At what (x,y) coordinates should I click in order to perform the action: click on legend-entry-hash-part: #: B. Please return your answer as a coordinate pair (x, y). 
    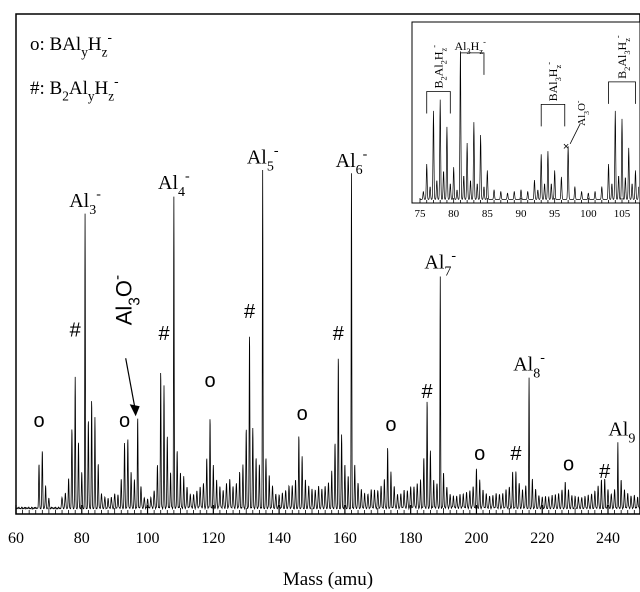
    Looking at the image, I should click on (46, 88).